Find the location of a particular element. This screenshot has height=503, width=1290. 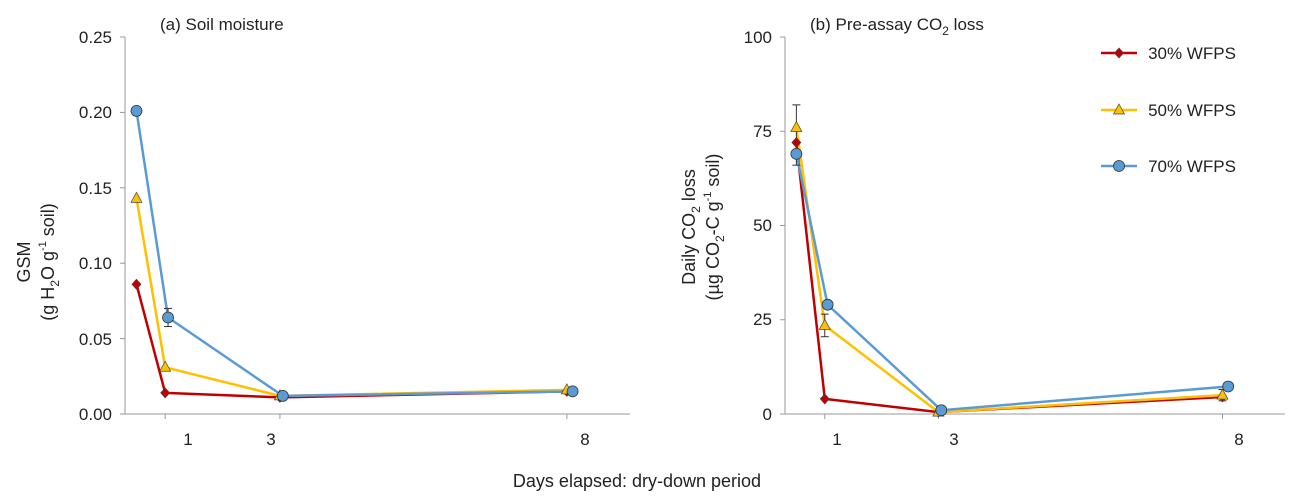

legend-marker-triangle is located at coordinates (1119, 109).